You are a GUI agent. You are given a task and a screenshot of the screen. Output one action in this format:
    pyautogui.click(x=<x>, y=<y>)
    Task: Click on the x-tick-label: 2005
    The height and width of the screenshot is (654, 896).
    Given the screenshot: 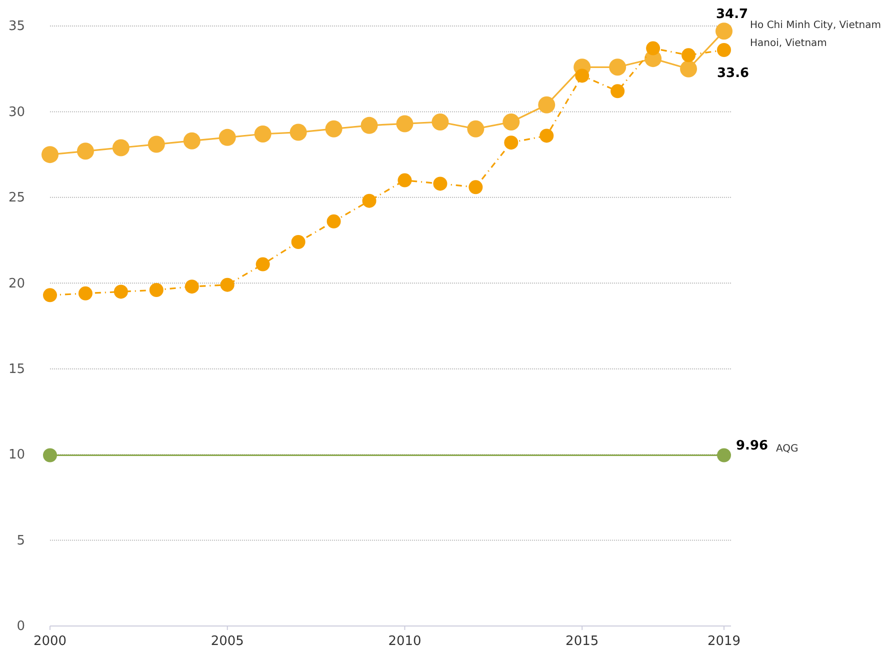 What is the action you would take?
    pyautogui.click(x=227, y=642)
    